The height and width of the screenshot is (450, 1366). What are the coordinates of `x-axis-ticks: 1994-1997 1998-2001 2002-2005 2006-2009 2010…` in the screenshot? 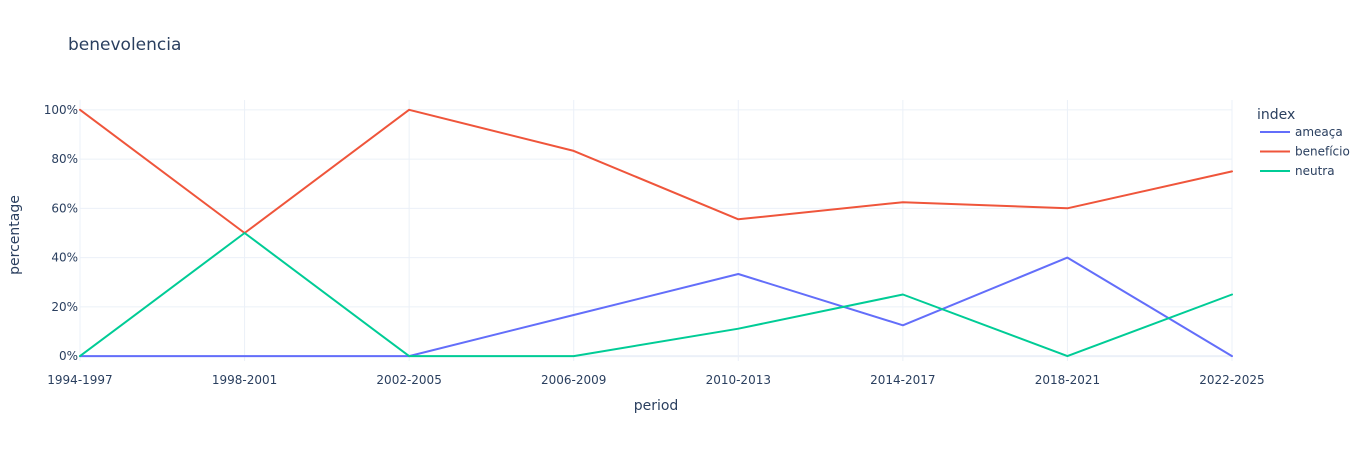 It's located at (655, 380).